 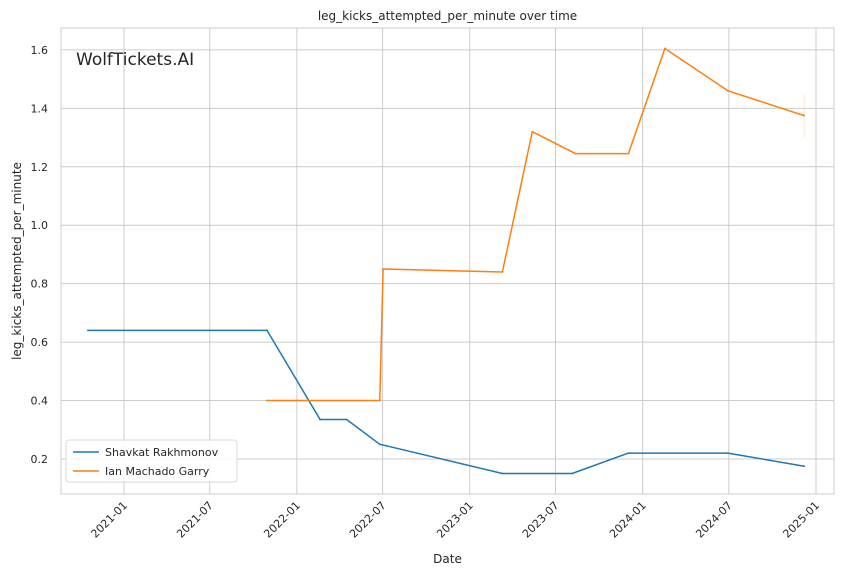 I want to click on y-tick-label: 0.8, so click(x=40, y=284).